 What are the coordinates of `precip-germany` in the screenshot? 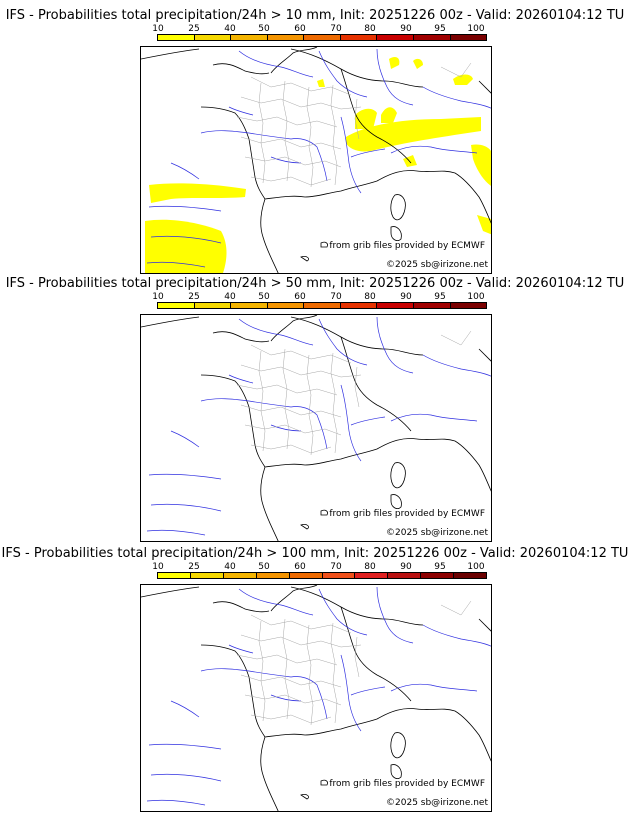 It's located at (394, 63).